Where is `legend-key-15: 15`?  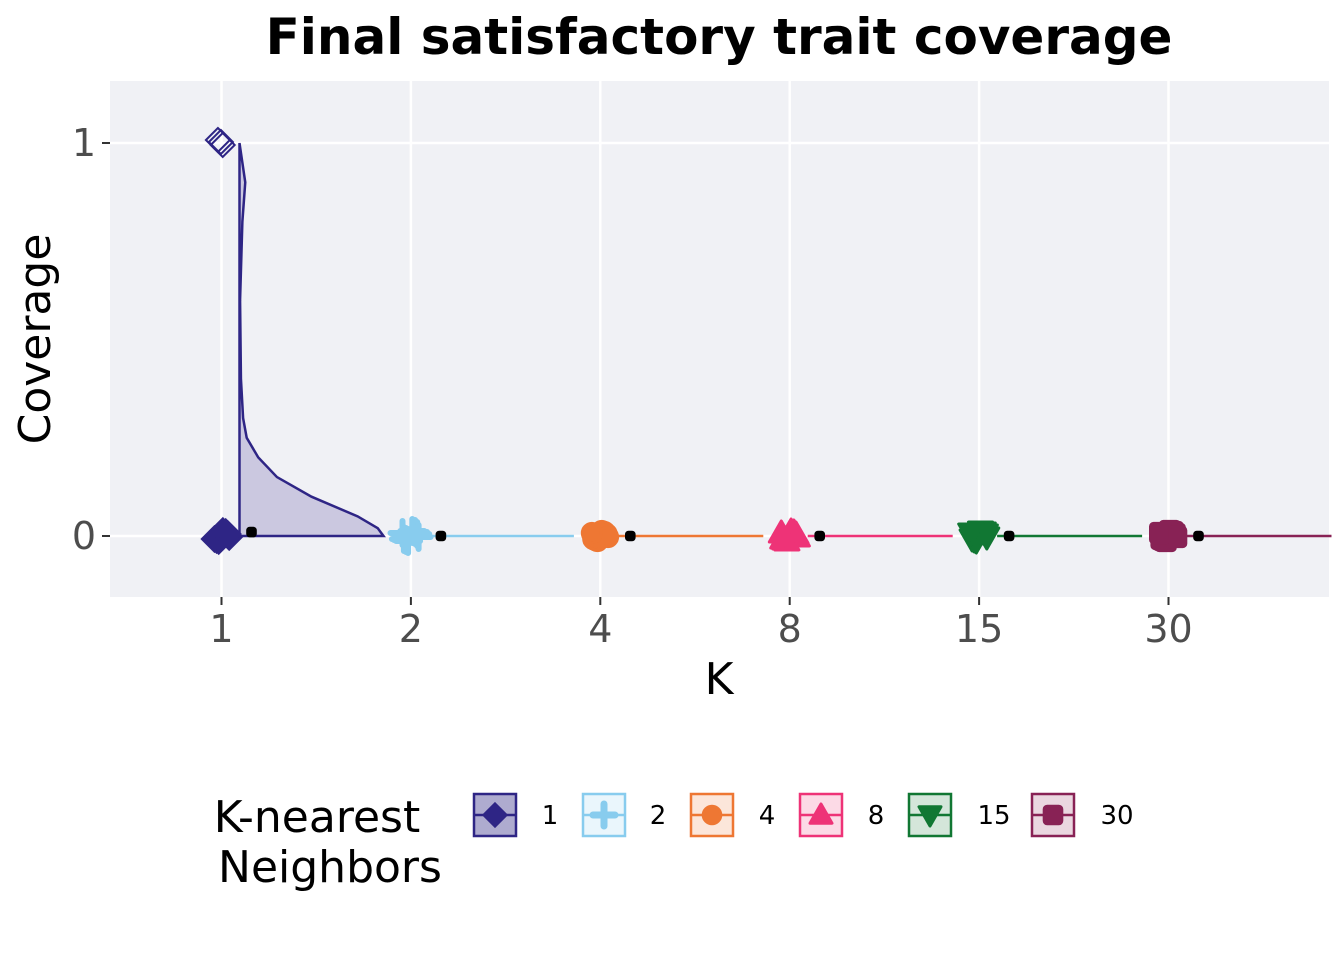
legend-key-15: 15 is located at coordinates (959, 815).